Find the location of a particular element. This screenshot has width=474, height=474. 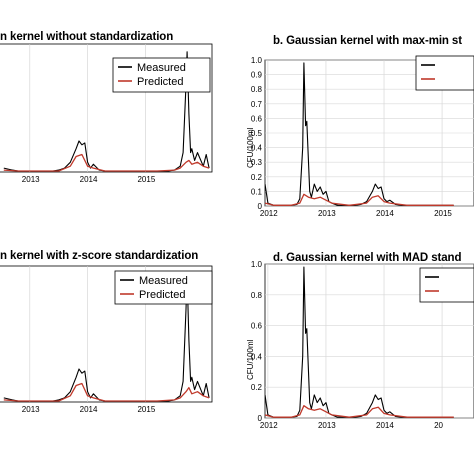

panel-c-legend is located at coordinates (163, 287).